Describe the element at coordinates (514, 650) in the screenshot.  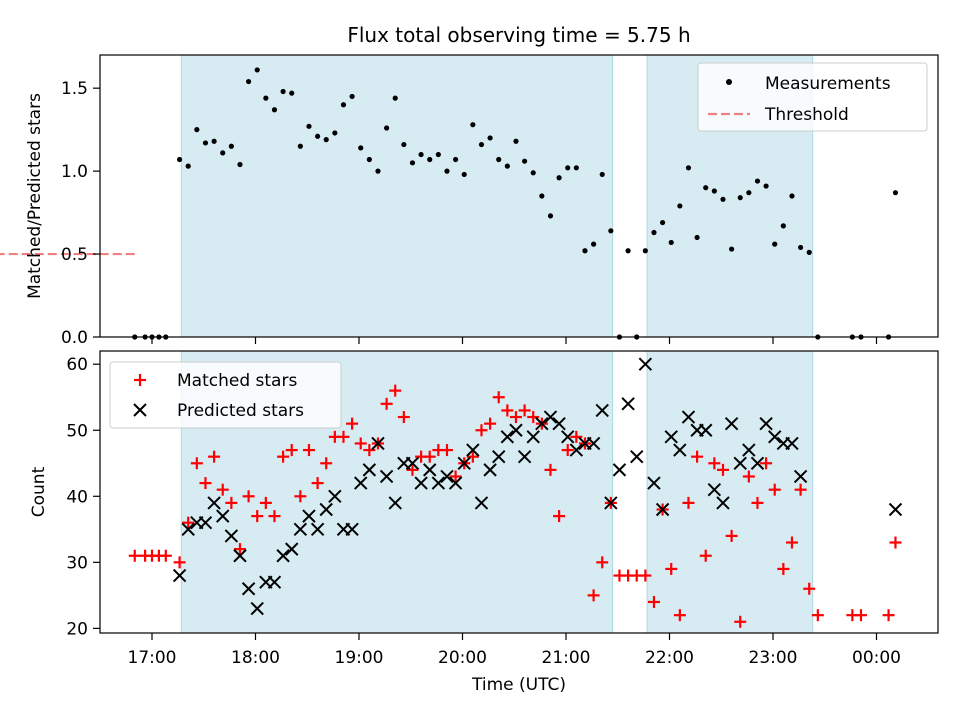
I see `bottom-x-axis: 17:00 18:00 19:00 20:00 21:00 22:00 23:00 00:00` at that location.